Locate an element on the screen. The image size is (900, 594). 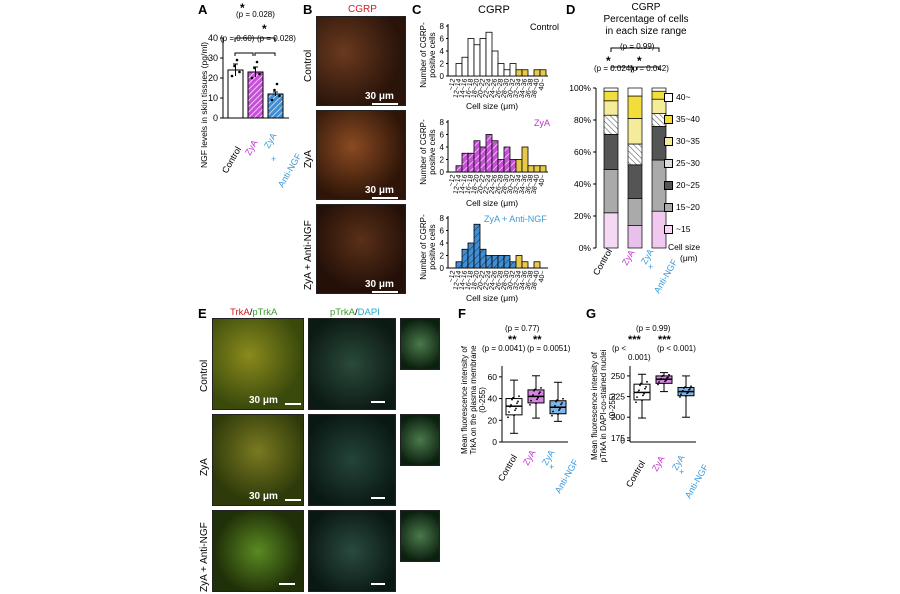
panel-c-xlabel-1: Cell size (μm) is located at coordinates (492, 106).